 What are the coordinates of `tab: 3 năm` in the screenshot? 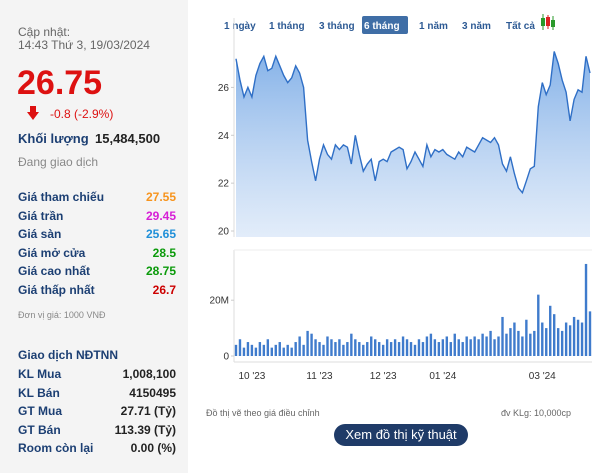 It's located at (476, 26).